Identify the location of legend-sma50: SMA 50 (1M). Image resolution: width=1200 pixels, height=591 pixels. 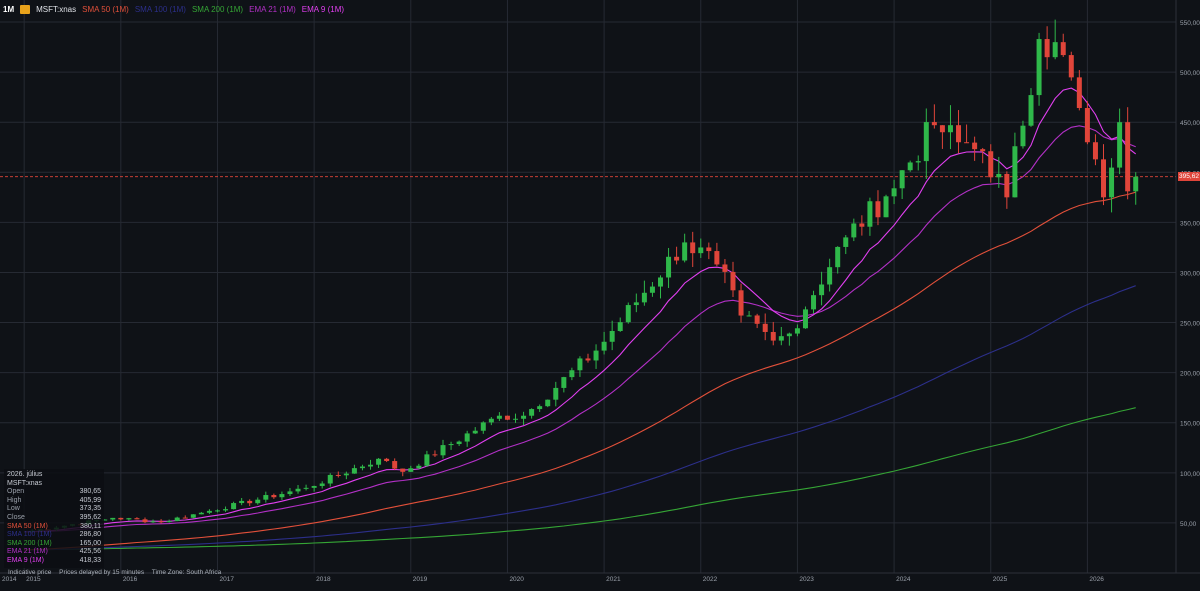
(105, 9).